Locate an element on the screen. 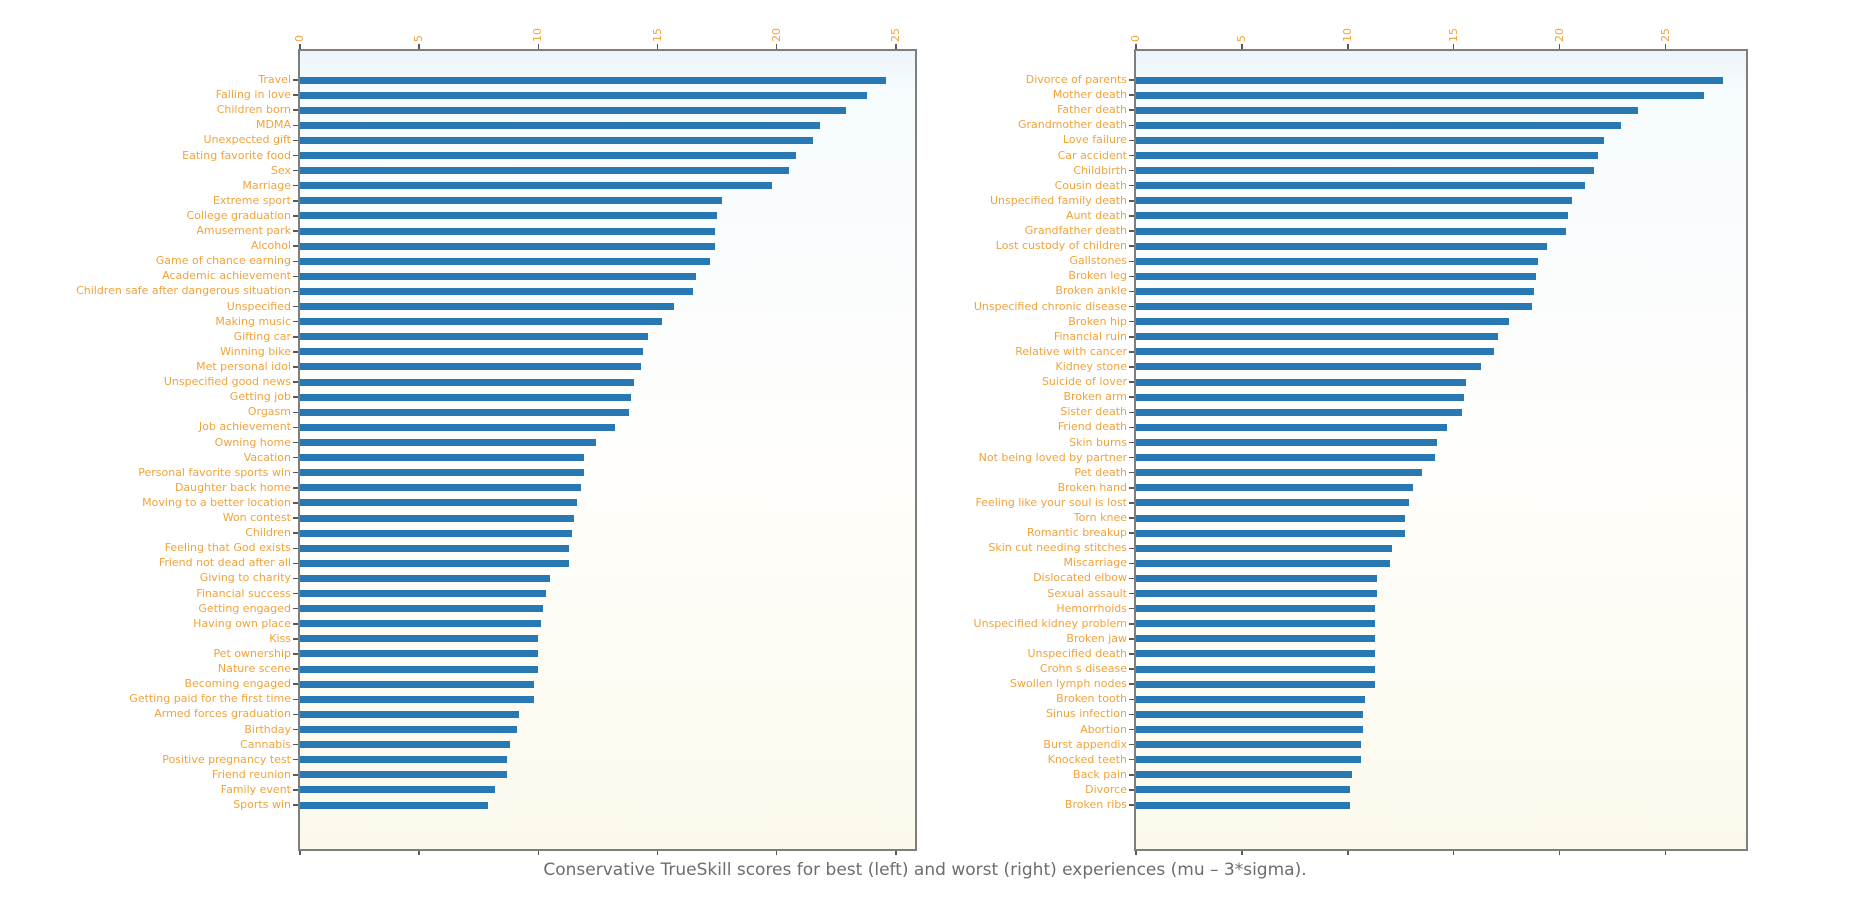 The image size is (1850, 914). category-label: Broken hip is located at coordinates (1097, 321).